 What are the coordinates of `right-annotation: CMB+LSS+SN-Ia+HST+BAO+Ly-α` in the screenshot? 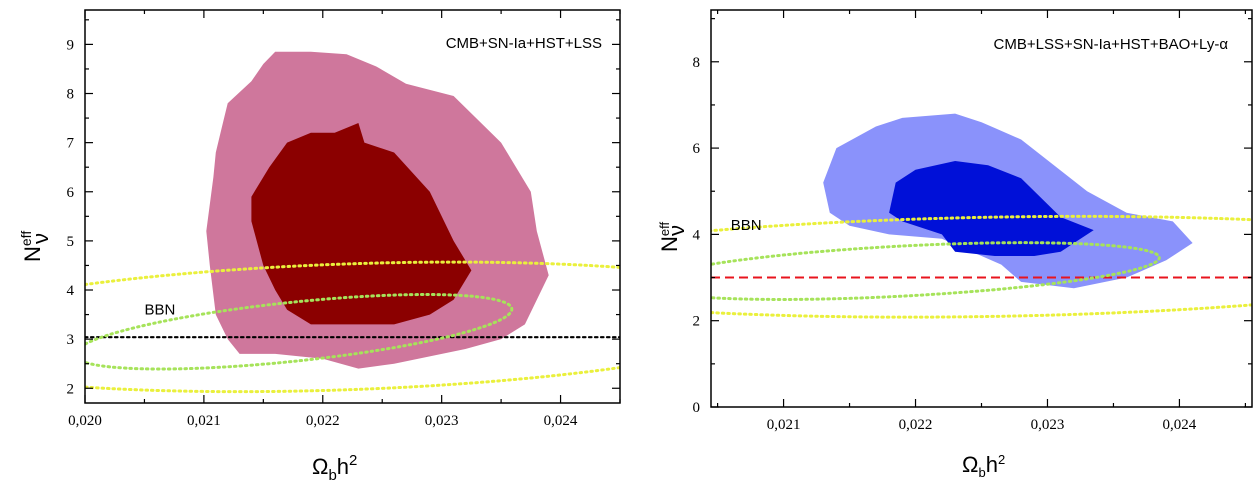 It's located at (1111, 44).